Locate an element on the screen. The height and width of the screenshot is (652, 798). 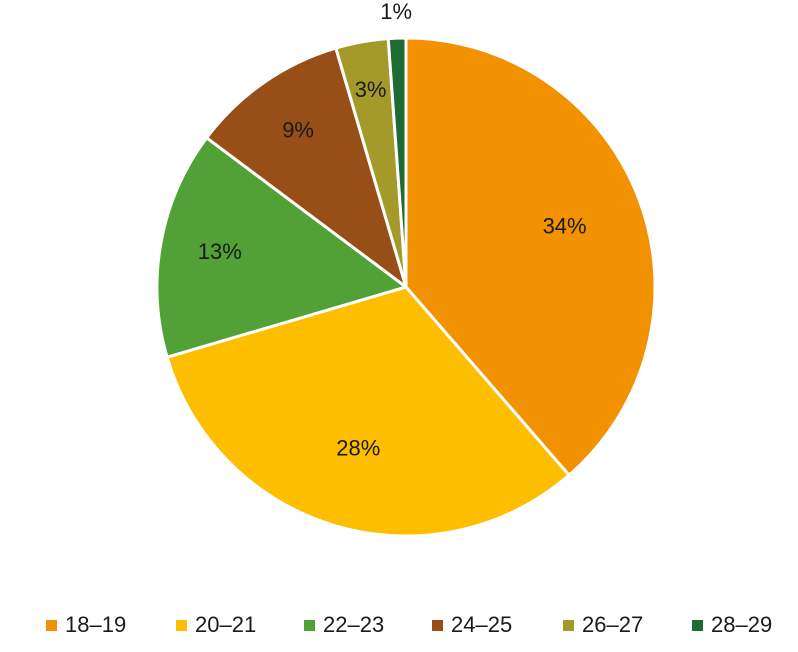
legend-swatch-20–21 is located at coordinates (181, 625).